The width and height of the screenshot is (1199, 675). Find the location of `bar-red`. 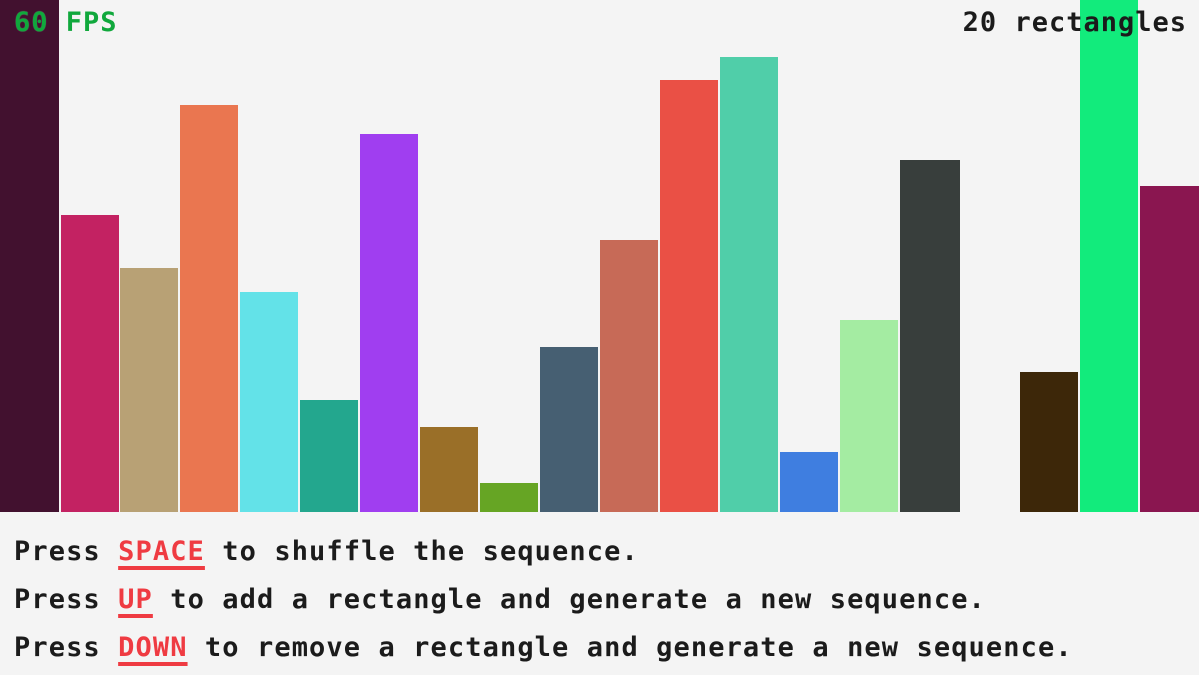

bar-red is located at coordinates (689, 296).